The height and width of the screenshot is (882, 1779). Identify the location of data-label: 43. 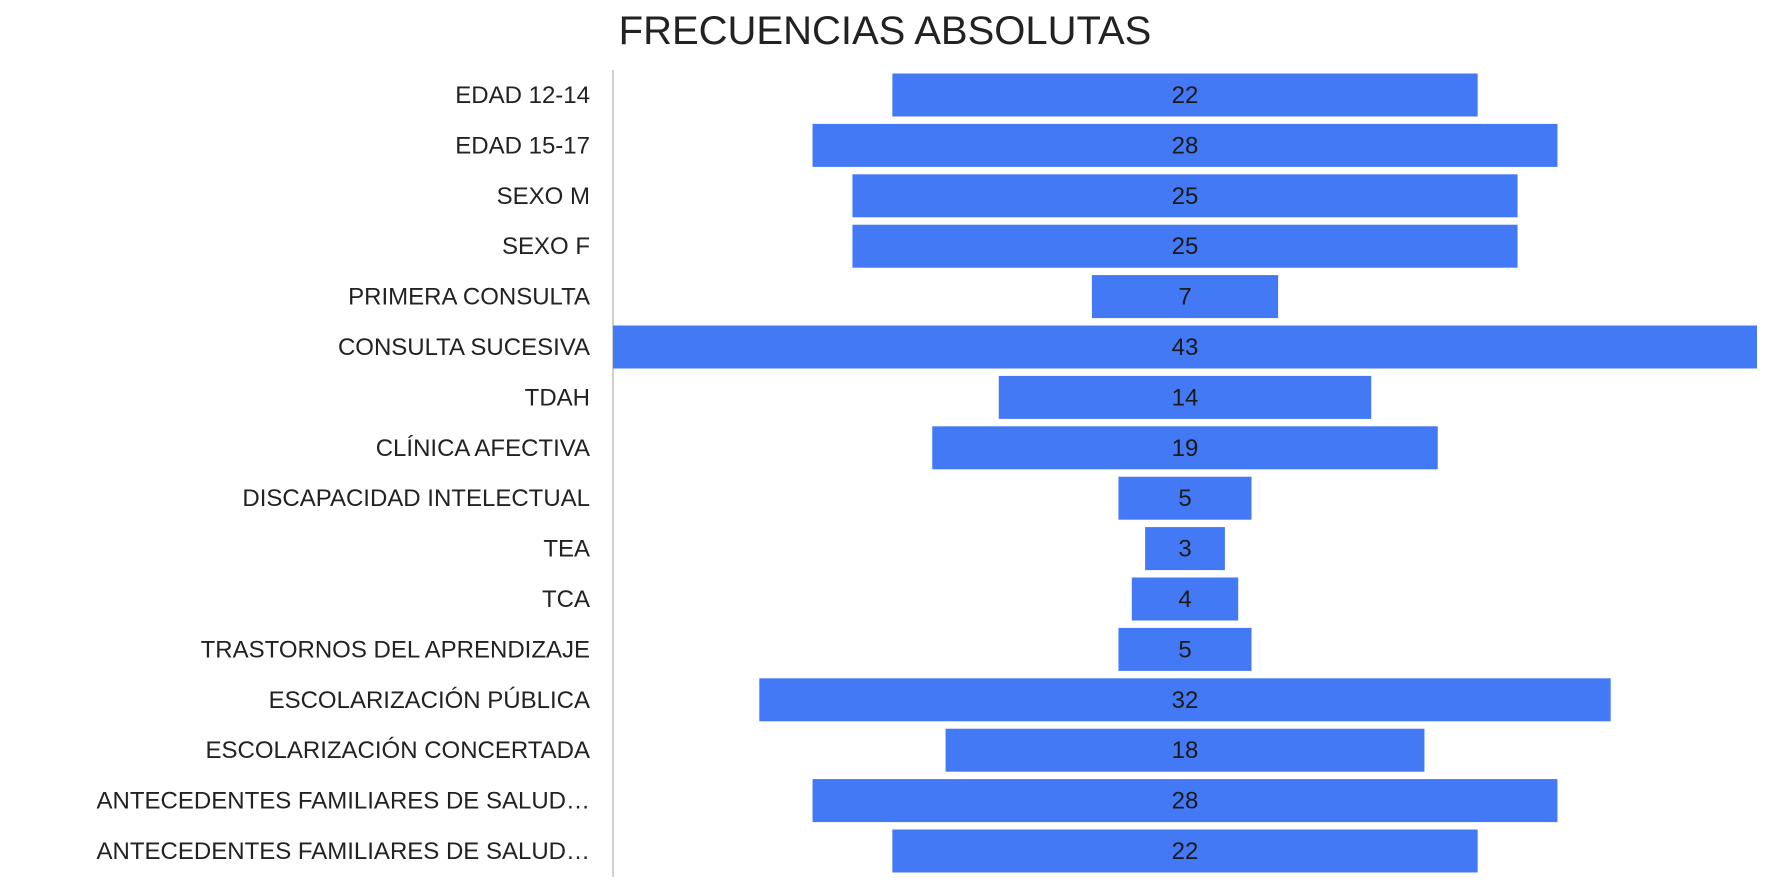
(1185, 347).